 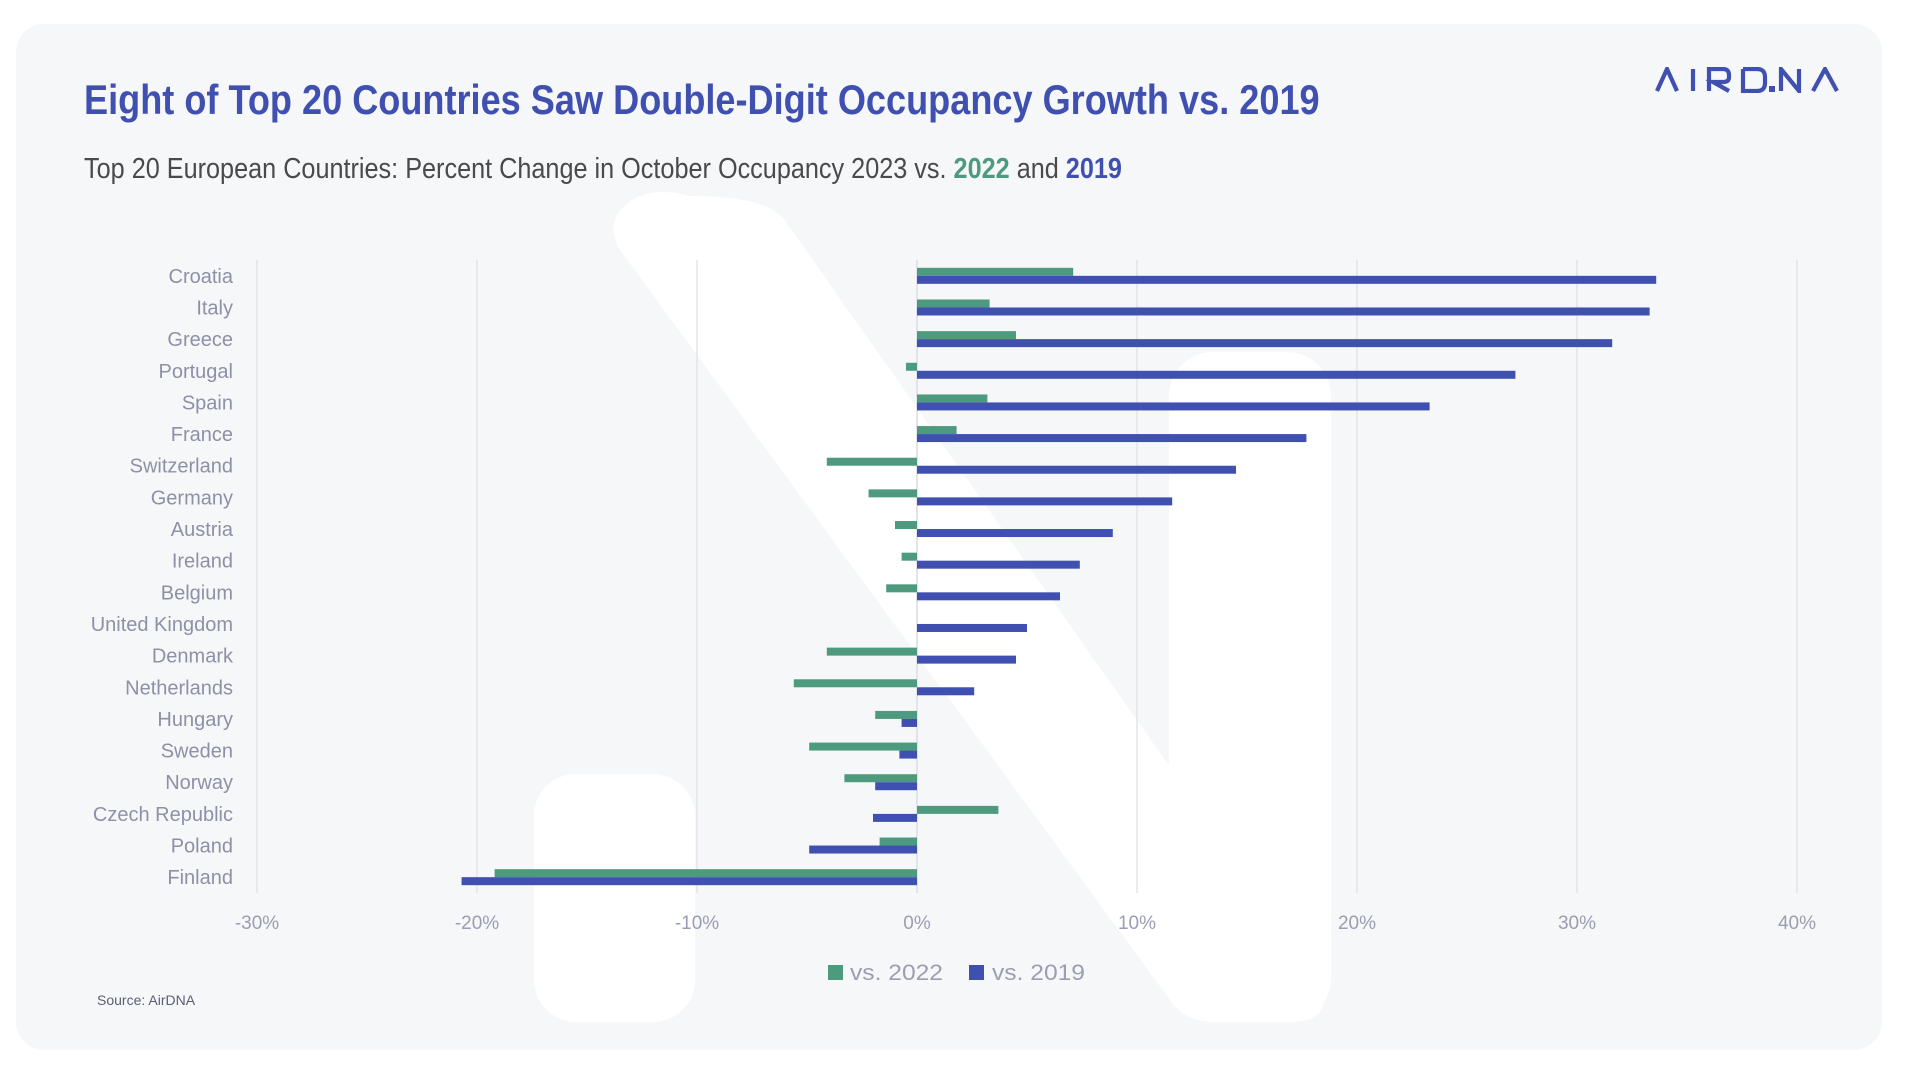 What do you see at coordinates (1173, 406) in the screenshot?
I see `bar-vs-2019-spain` at bounding box center [1173, 406].